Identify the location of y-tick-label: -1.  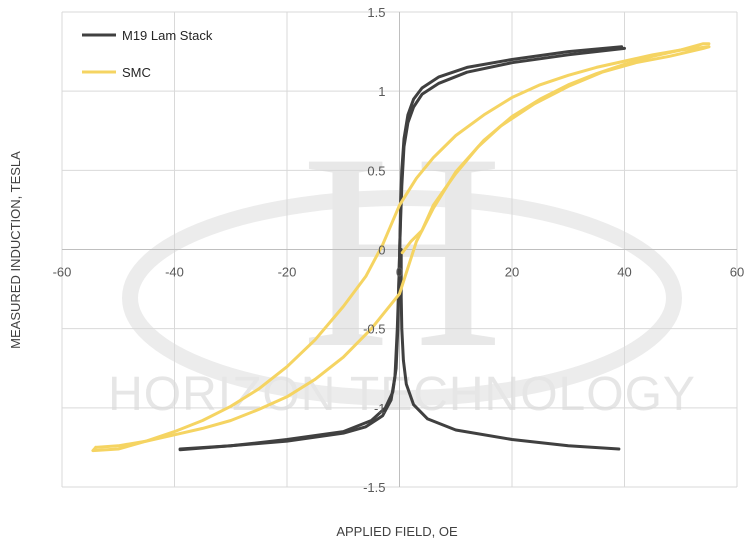
(380, 408).